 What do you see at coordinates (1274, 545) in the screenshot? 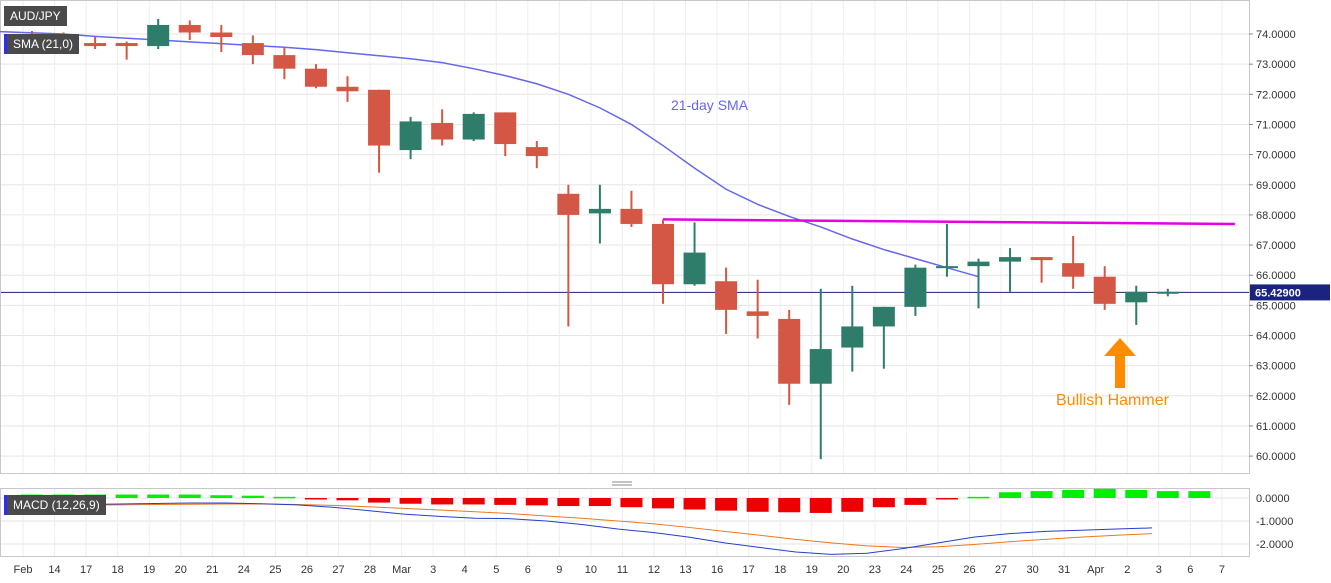
I see `macd-tick-label: -2.0000` at bounding box center [1274, 545].